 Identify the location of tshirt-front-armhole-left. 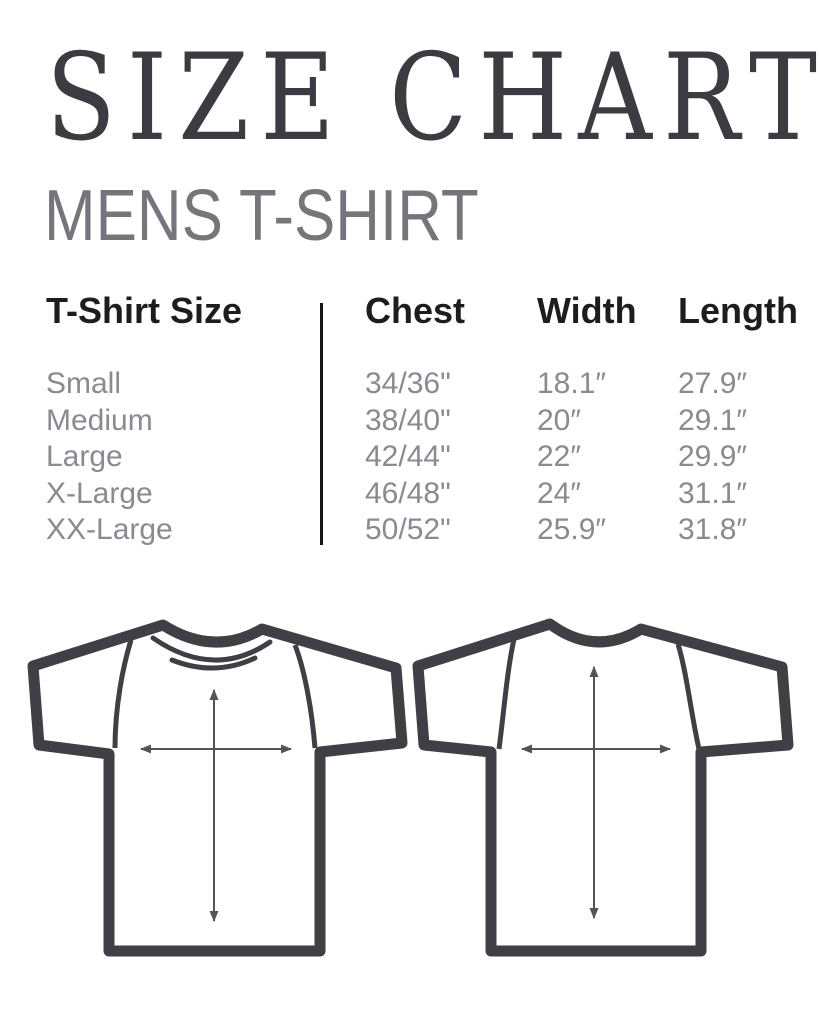
(123, 694).